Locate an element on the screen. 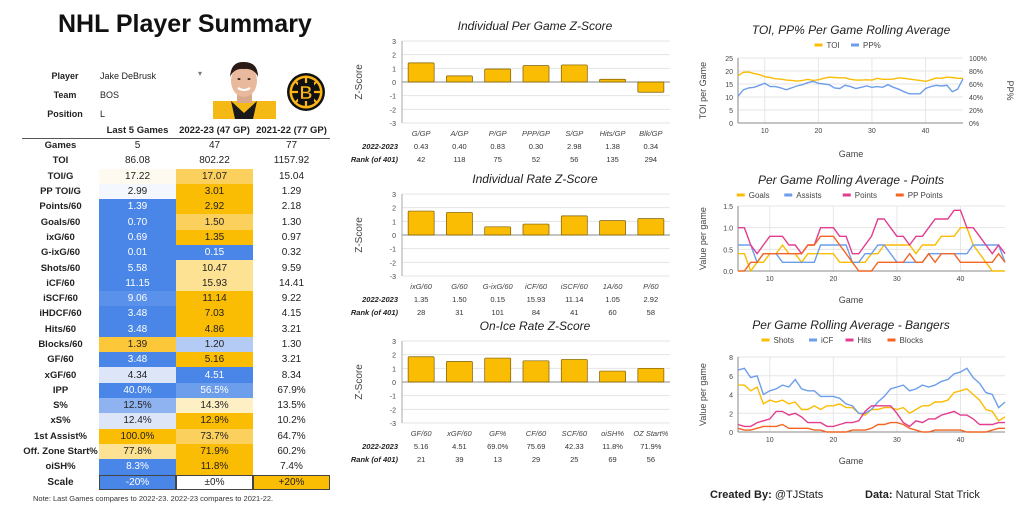  season-2022-23-value: 0.15 is located at coordinates (214, 253).